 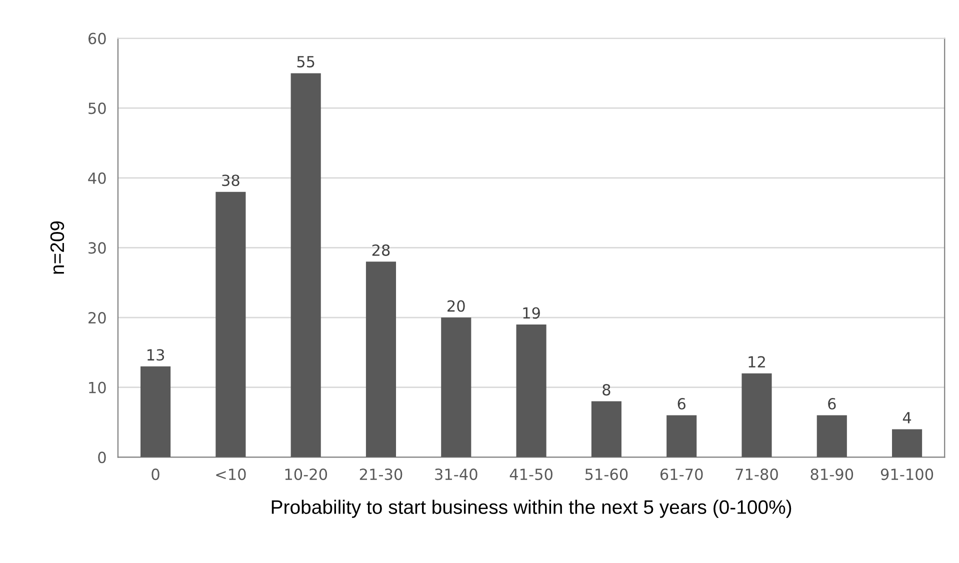 What do you see at coordinates (907, 418) in the screenshot?
I see `data-label: 4` at bounding box center [907, 418].